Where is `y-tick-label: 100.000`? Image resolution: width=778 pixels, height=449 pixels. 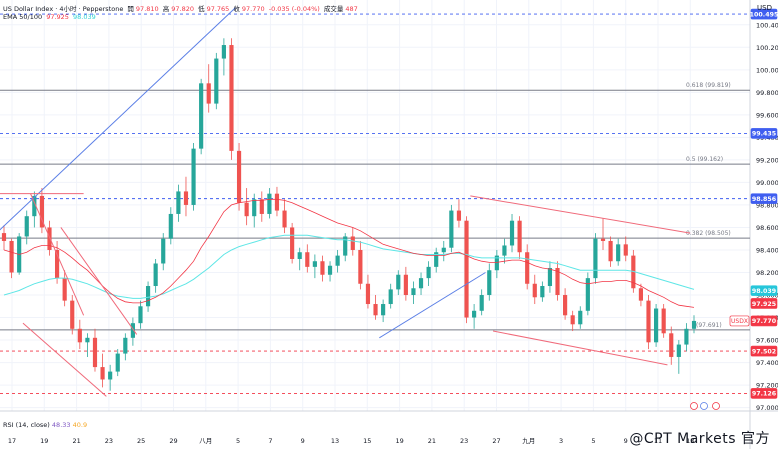 y-tick-label: 100.000 is located at coordinates (767, 70).